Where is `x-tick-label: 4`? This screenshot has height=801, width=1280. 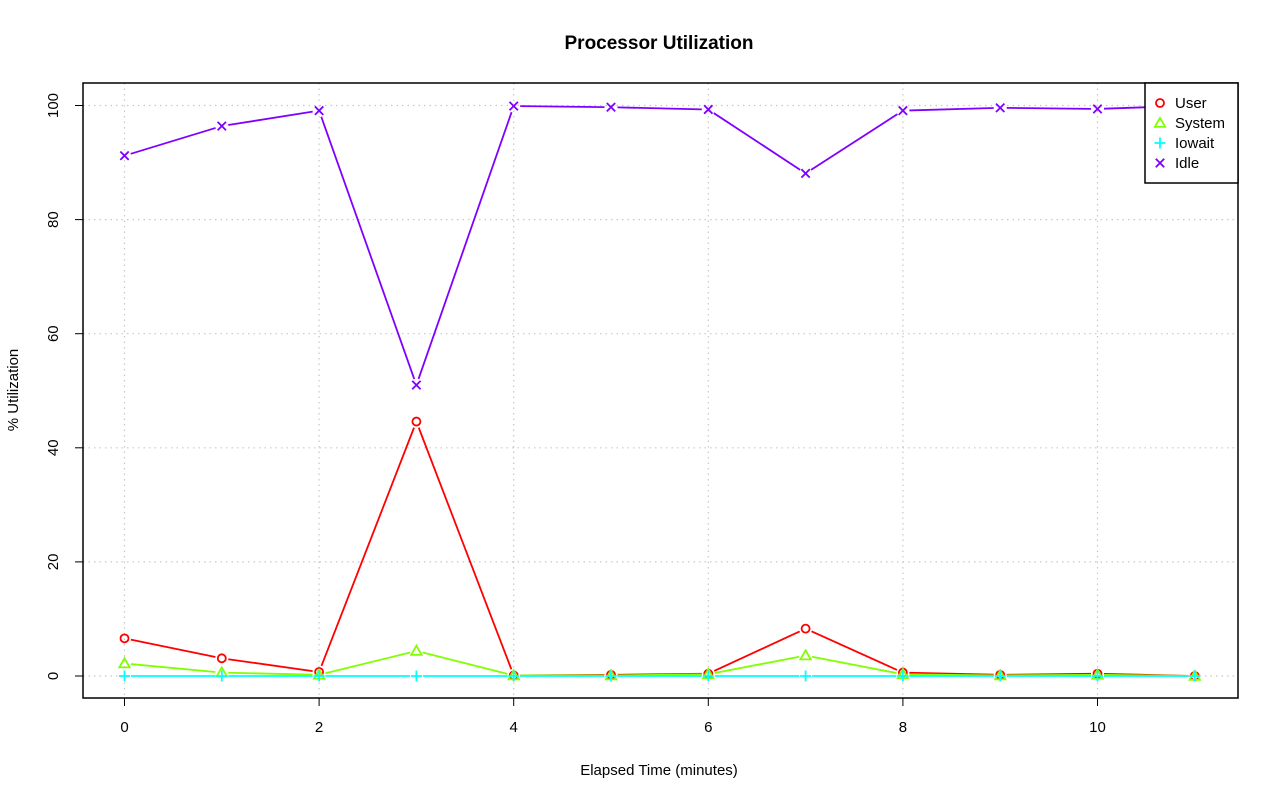
x-tick-label: 4 is located at coordinates (514, 727).